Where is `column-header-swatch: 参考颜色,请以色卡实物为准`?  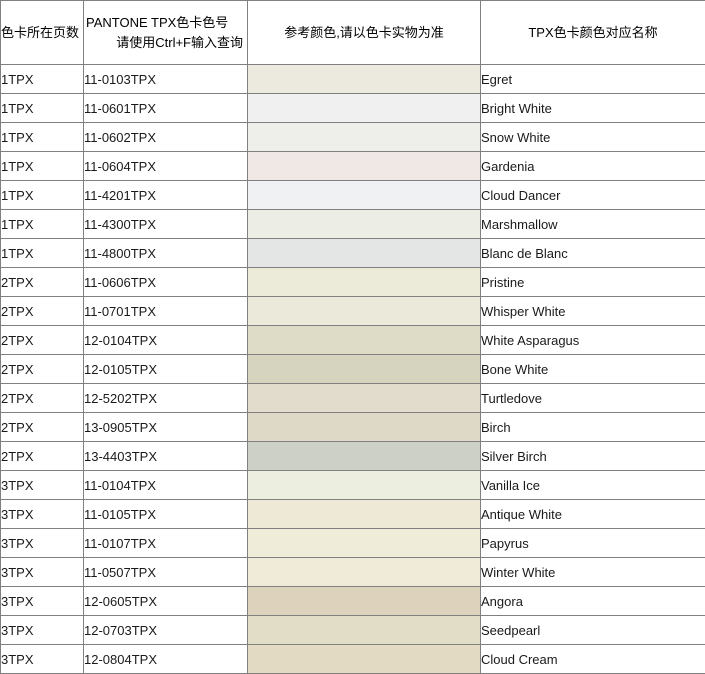 column-header-swatch: 参考颜色,请以色卡实物为准 is located at coordinates (364, 33).